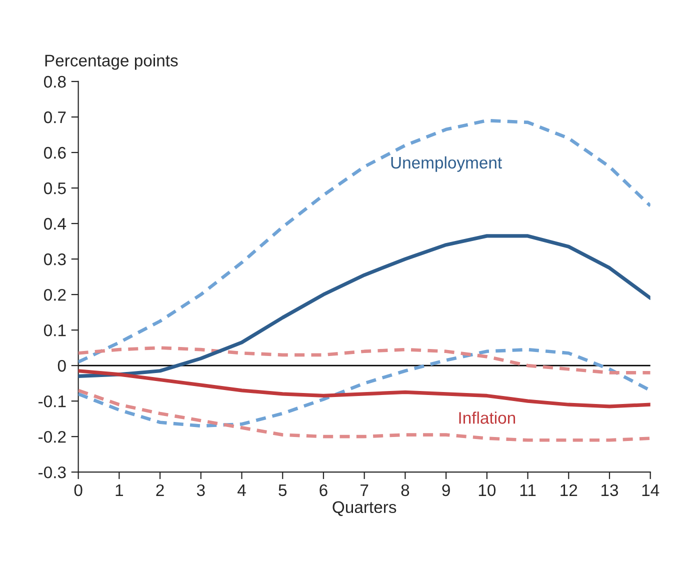  What do you see at coordinates (55, 82) in the screenshot?
I see `y-tick-label: 0.8` at bounding box center [55, 82].